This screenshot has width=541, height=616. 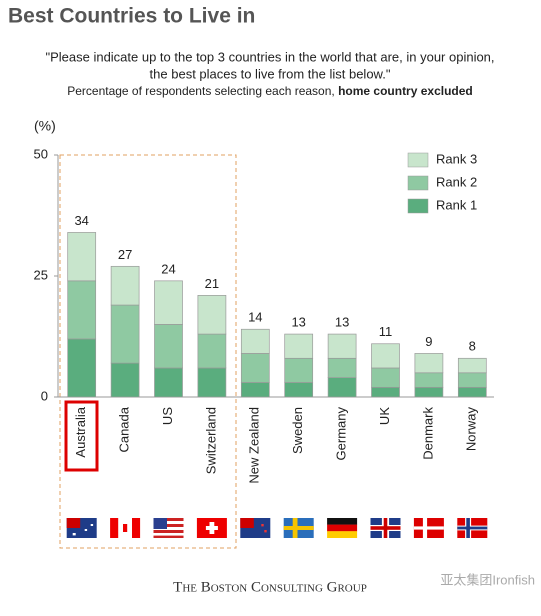 What do you see at coordinates (41, 274) in the screenshot?
I see `y-tick-label: 25` at bounding box center [41, 274].